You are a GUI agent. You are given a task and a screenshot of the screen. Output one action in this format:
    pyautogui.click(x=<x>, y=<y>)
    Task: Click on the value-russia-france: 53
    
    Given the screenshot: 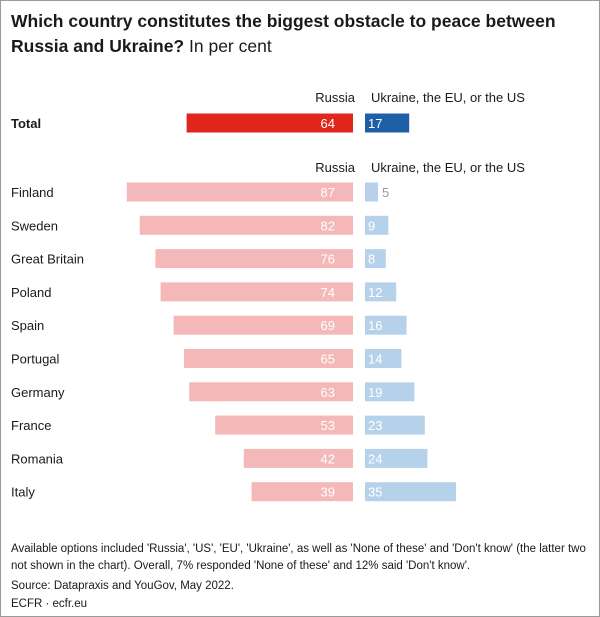 What is the action you would take?
    pyautogui.click(x=328, y=425)
    